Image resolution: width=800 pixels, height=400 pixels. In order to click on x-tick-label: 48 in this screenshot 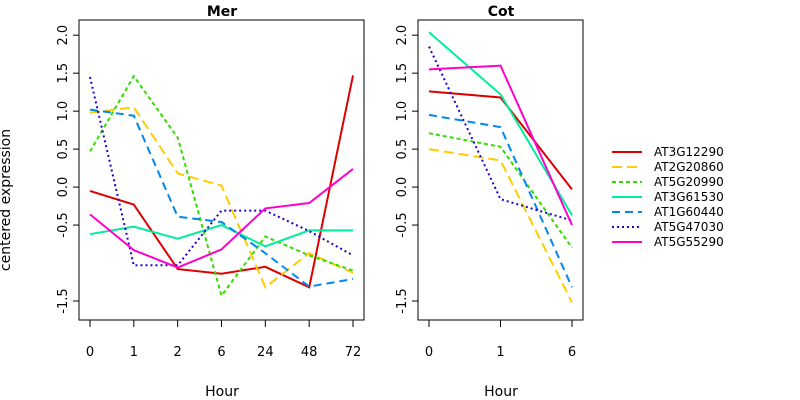, I will do `click(309, 352)`.